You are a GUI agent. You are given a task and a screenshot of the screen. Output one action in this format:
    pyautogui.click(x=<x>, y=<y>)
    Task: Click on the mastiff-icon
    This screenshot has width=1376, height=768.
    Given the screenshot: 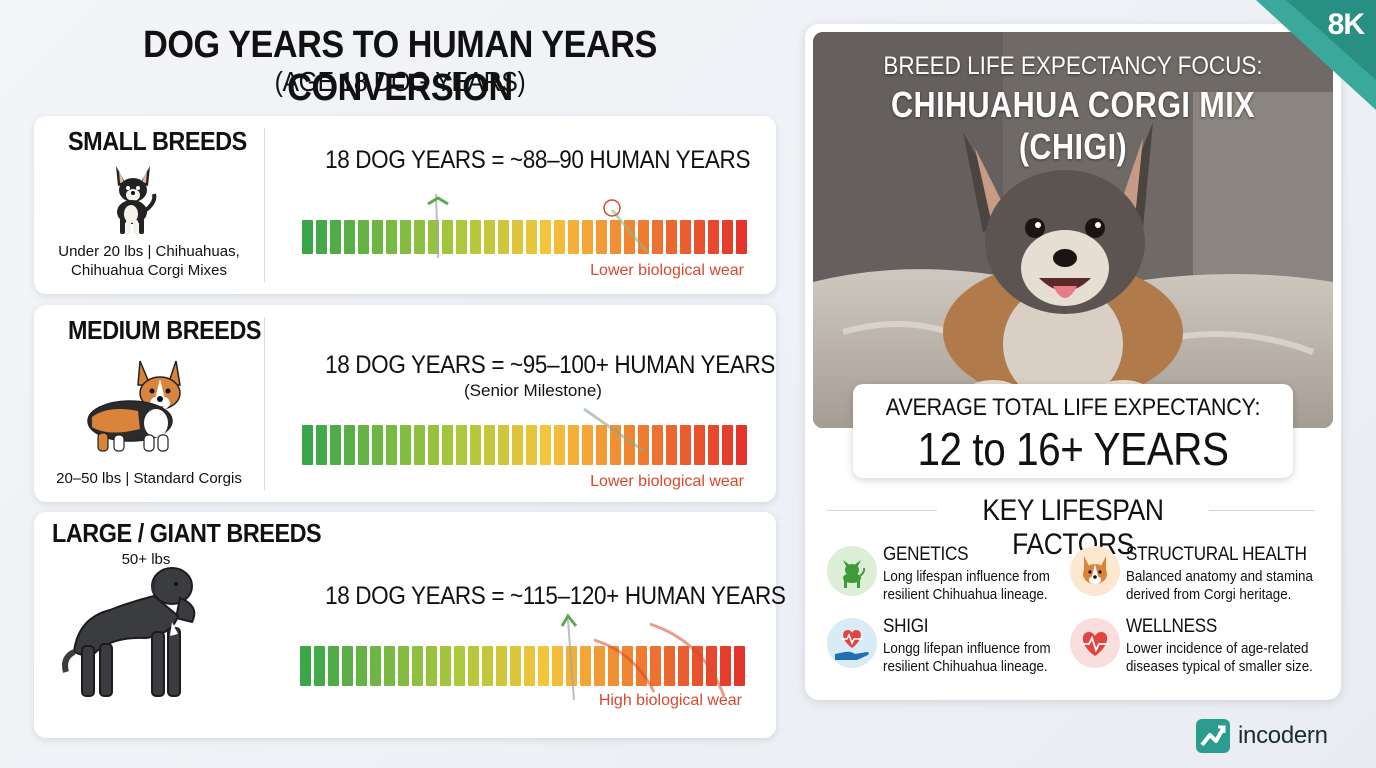 What is the action you would take?
    pyautogui.click(x=129, y=632)
    